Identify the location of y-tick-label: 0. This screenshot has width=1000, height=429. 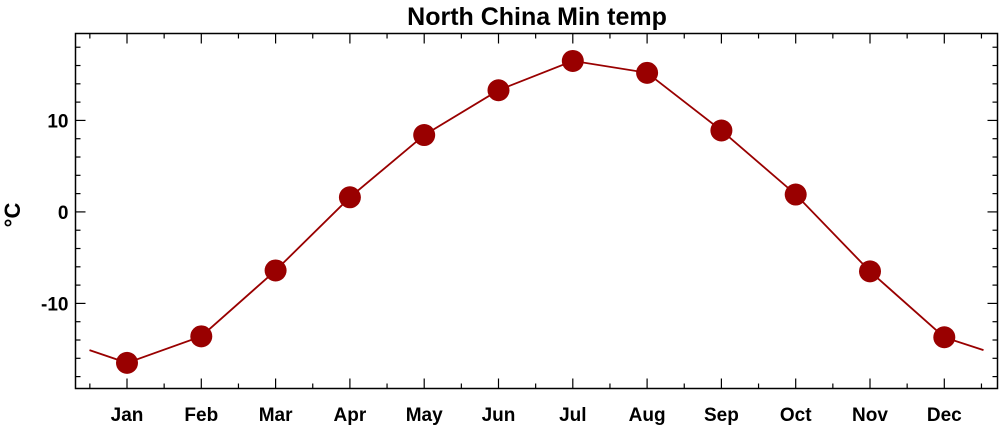
(63, 213).